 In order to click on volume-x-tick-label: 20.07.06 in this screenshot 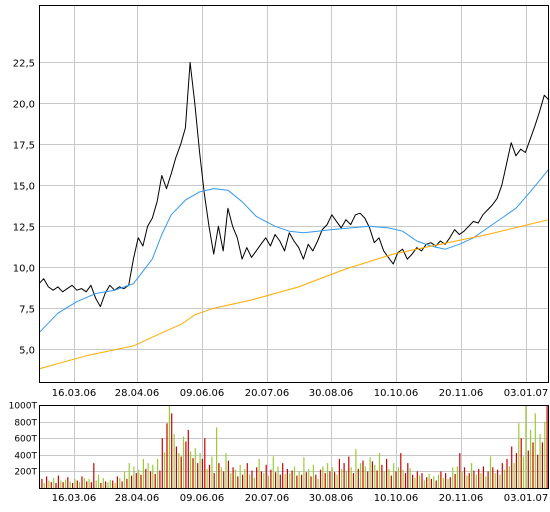, I will do `click(267, 498)`.